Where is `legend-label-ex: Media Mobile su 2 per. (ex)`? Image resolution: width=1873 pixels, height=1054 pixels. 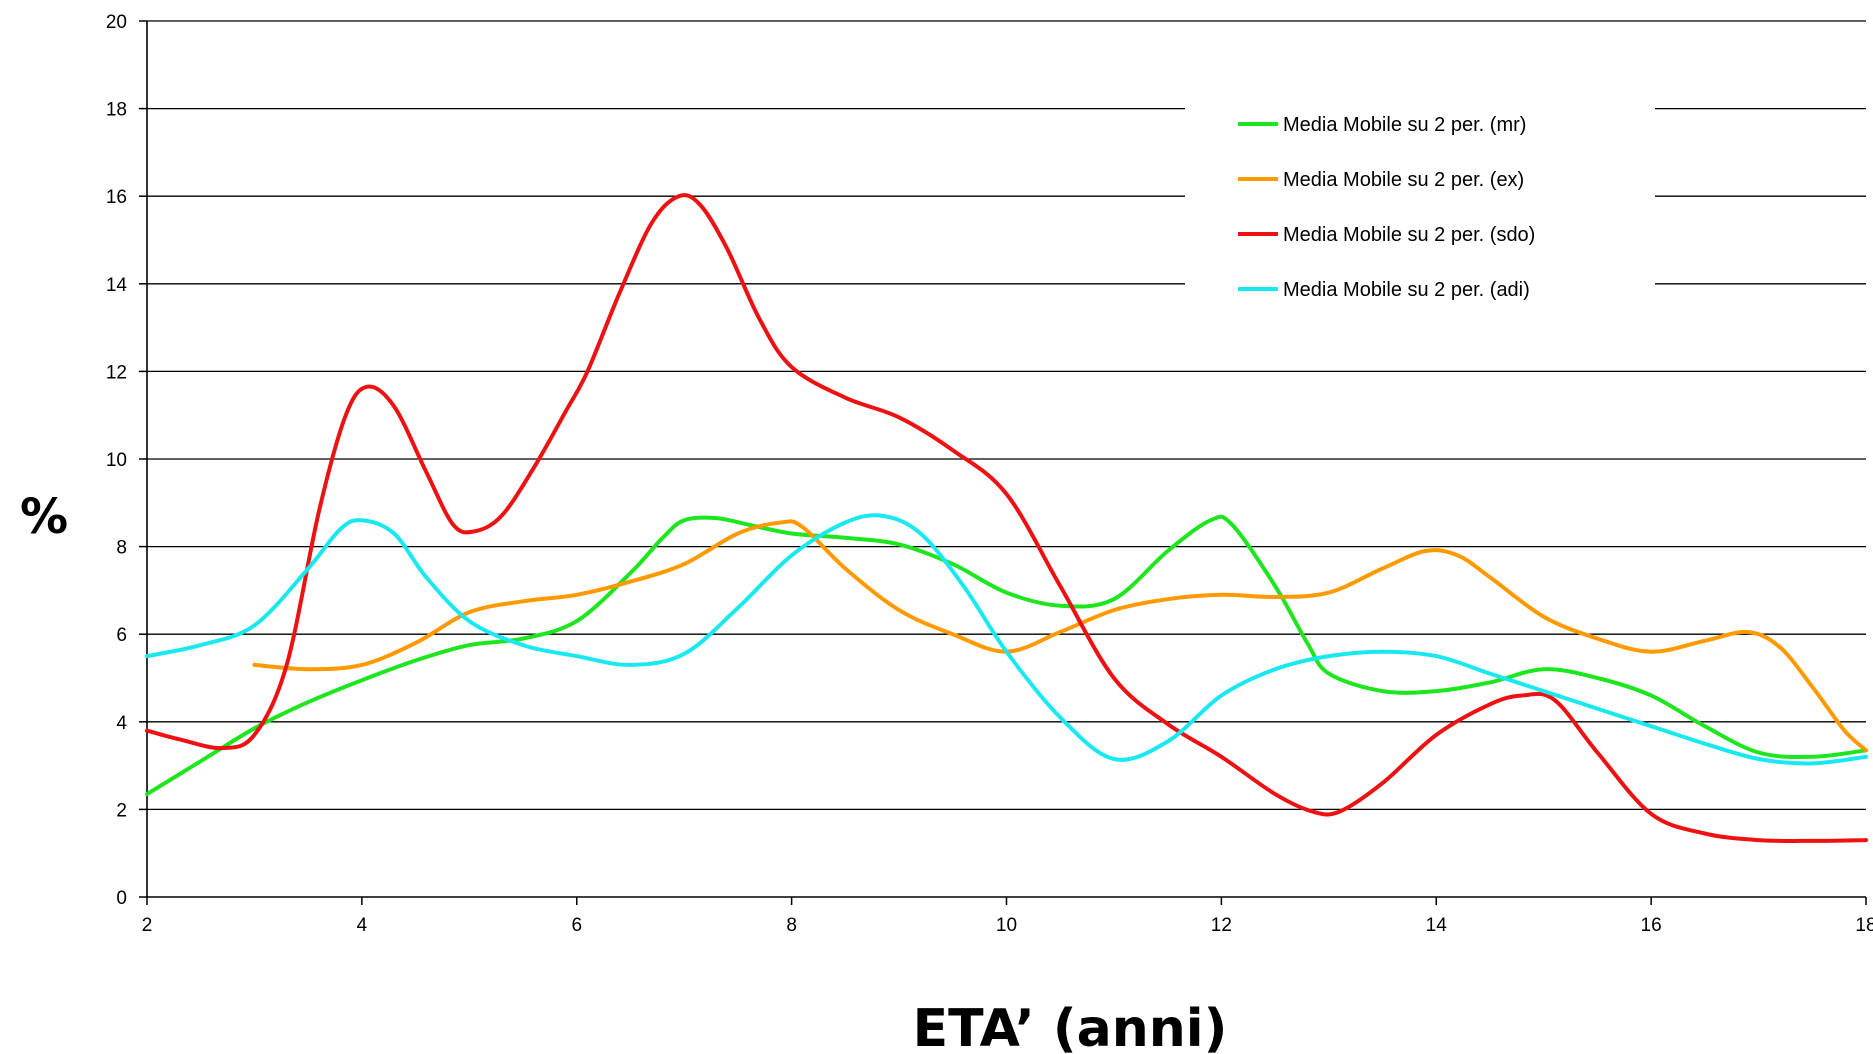 legend-label-ex: Media Mobile su 2 per. (ex) is located at coordinates (1403, 180).